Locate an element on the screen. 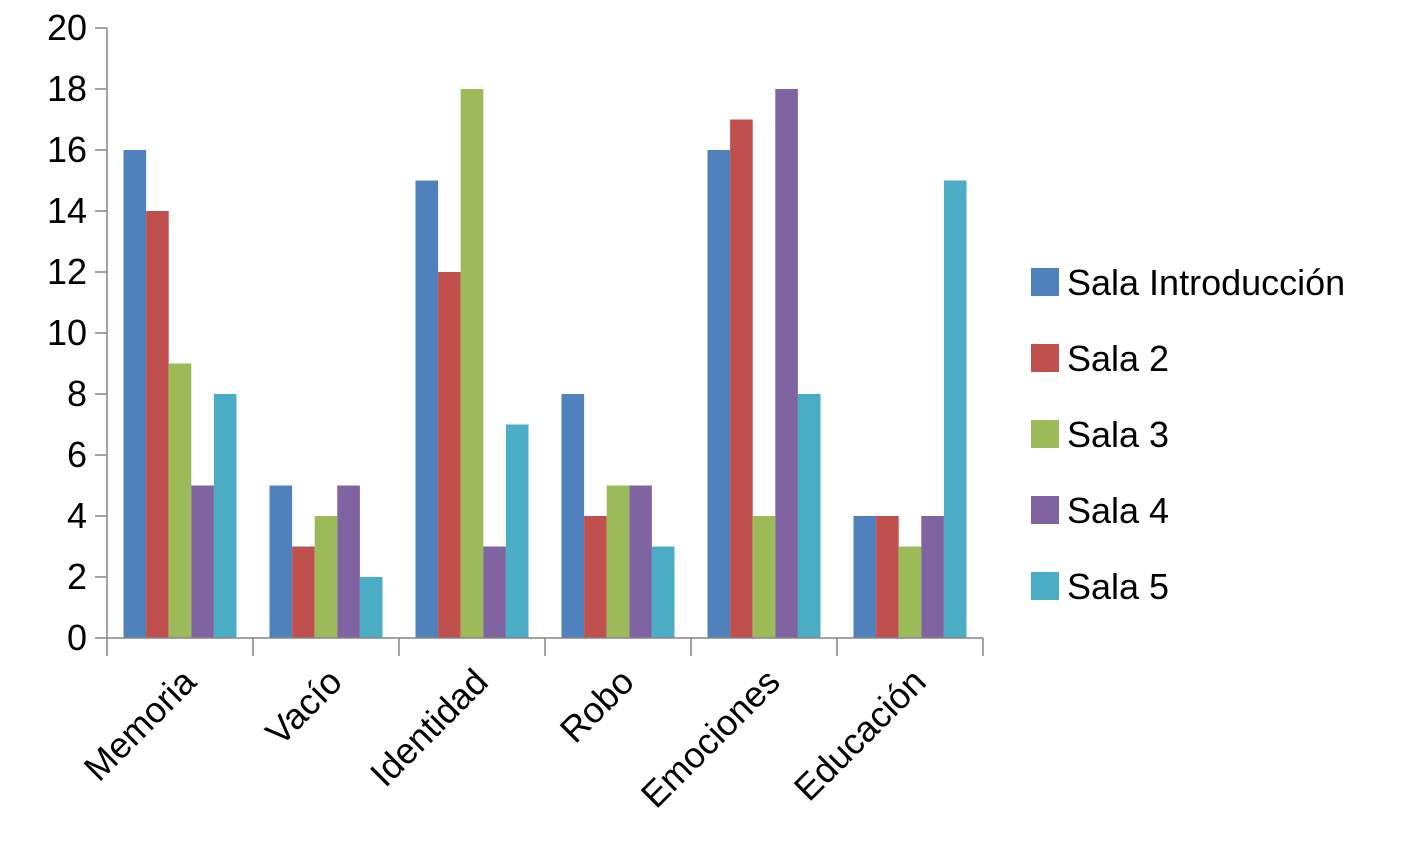 This screenshot has height=850, width=1418. y-tick-label: 14 is located at coordinates (67, 210).